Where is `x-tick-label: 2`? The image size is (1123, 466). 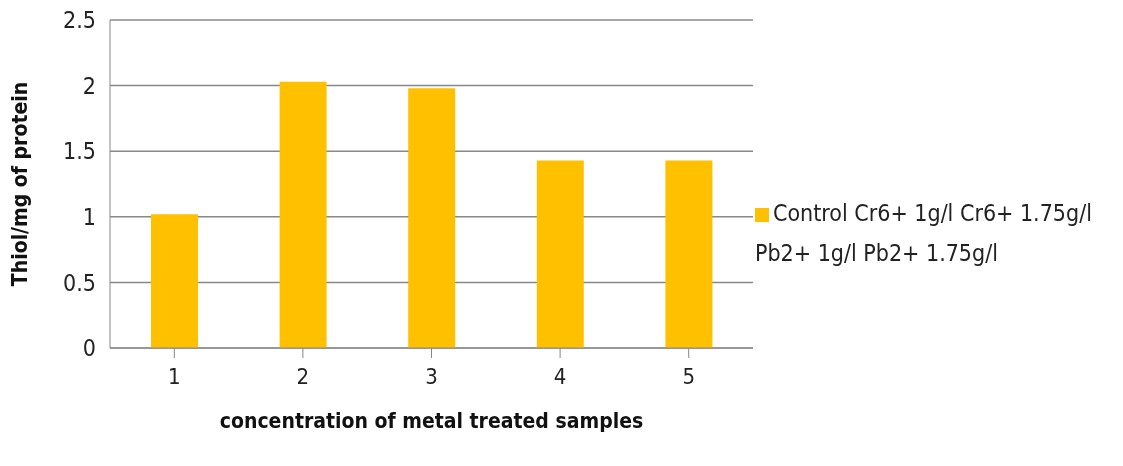 x-tick-label: 2 is located at coordinates (303, 376).